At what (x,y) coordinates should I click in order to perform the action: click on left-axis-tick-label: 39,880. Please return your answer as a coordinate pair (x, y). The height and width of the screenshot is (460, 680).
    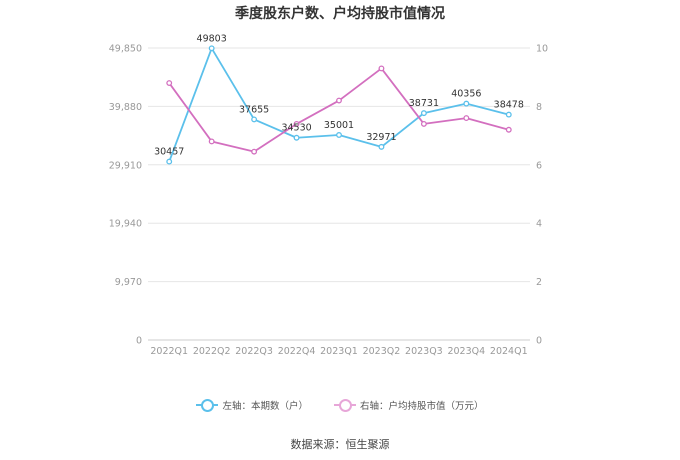
    Looking at the image, I should click on (125, 107).